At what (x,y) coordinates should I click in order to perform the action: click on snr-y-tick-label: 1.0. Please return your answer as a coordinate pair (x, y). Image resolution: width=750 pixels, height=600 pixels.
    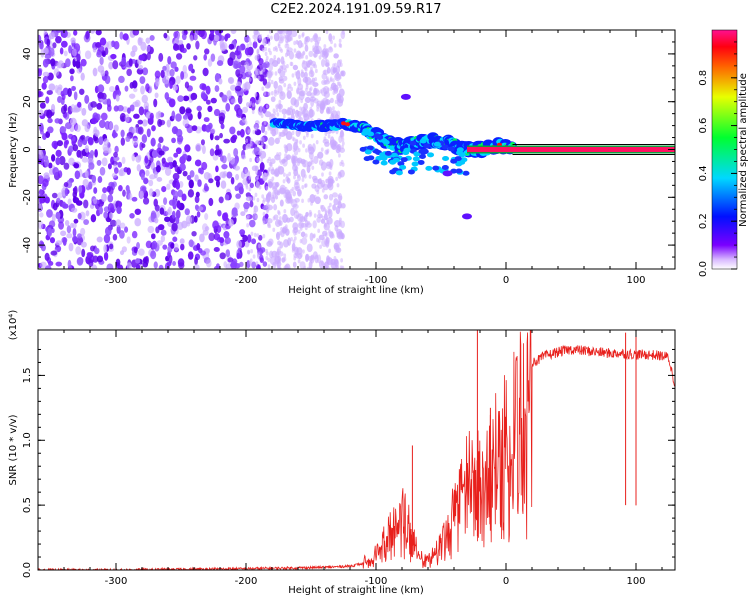
    Looking at the image, I should click on (27, 440).